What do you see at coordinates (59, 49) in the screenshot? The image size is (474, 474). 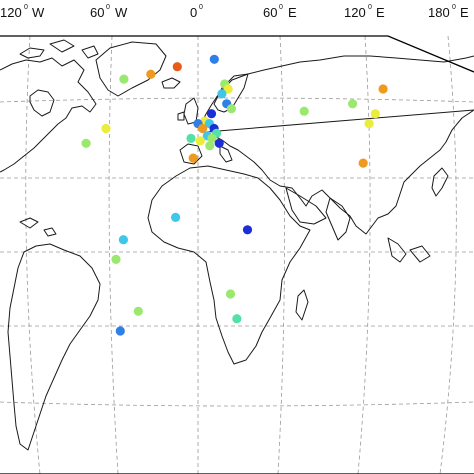 I see `arctic-islands-coast` at bounding box center [59, 49].